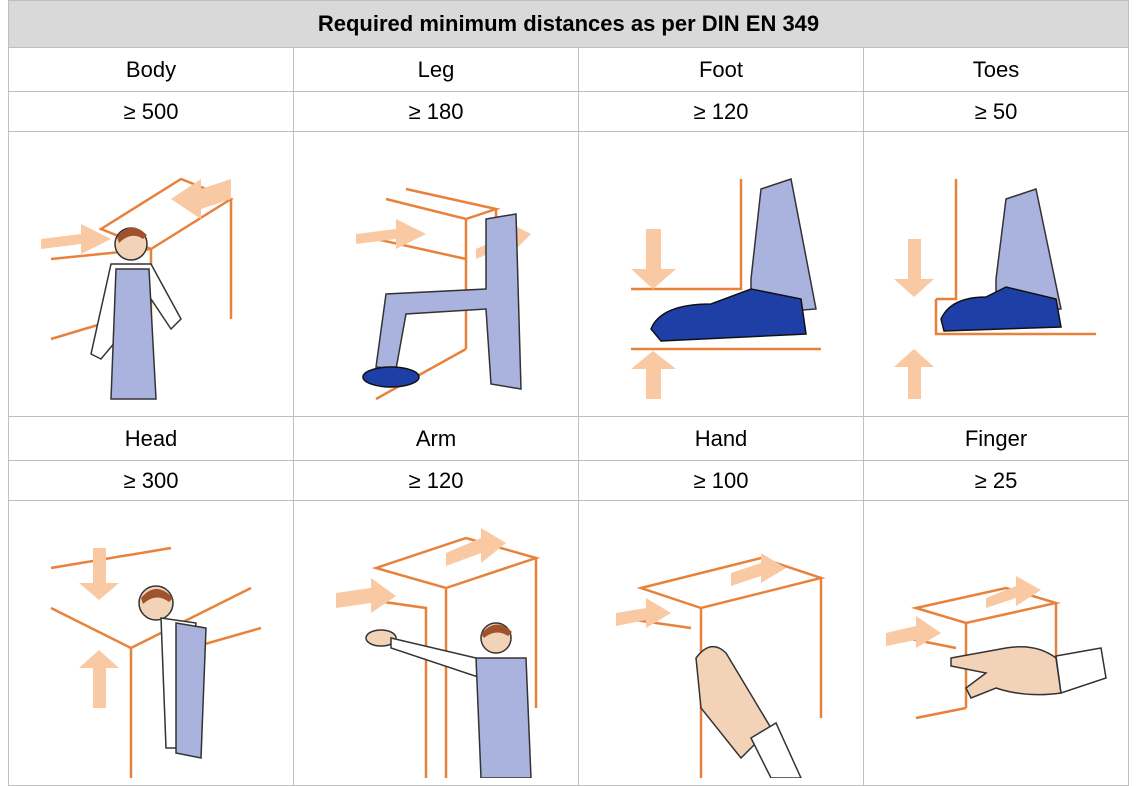 The width and height of the screenshot is (1136, 786). What do you see at coordinates (436, 438) in the screenshot?
I see `body-part: Arm` at bounding box center [436, 438].